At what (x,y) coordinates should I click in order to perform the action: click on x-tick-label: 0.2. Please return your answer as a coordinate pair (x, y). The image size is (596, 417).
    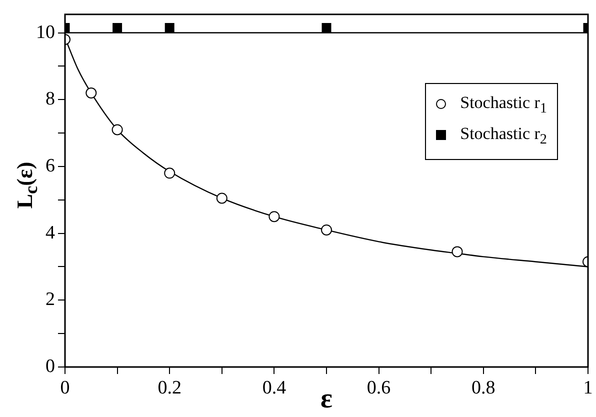
    Looking at the image, I should click on (170, 387).